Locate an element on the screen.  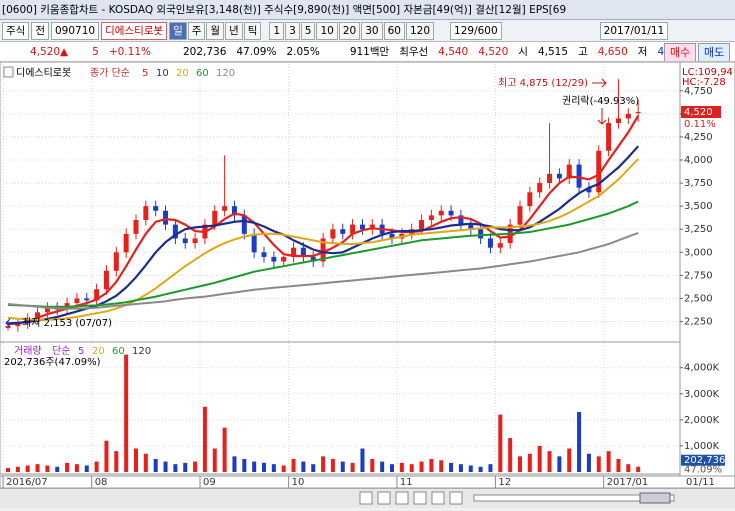
y-tick-label: 2,500 is located at coordinates (698, 298).